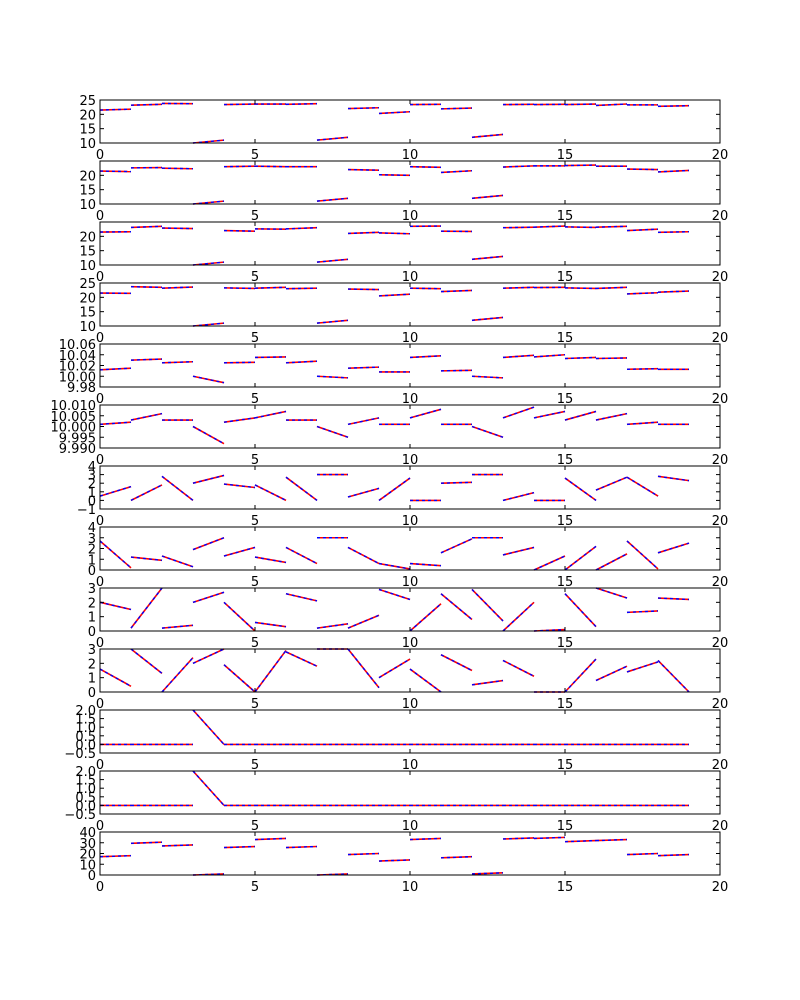 The width and height of the screenshot is (800, 1000). Describe the element at coordinates (86, 510) in the screenshot. I see `y-tick-label: −1` at that location.